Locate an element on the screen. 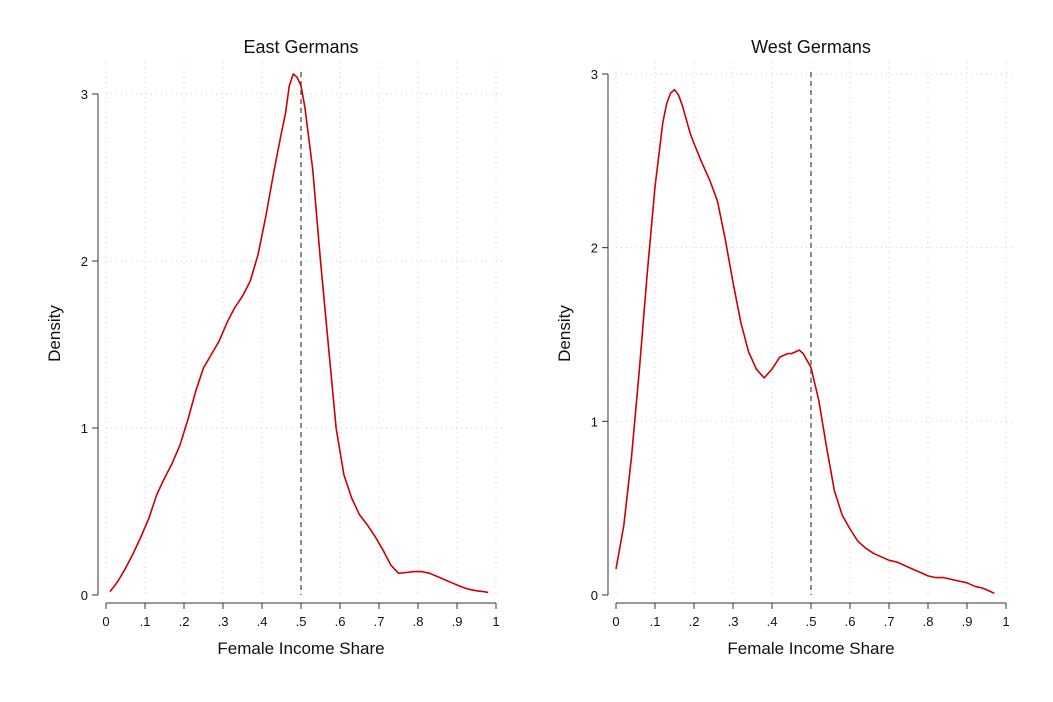  chart-title: West Germans is located at coordinates (811, 47).